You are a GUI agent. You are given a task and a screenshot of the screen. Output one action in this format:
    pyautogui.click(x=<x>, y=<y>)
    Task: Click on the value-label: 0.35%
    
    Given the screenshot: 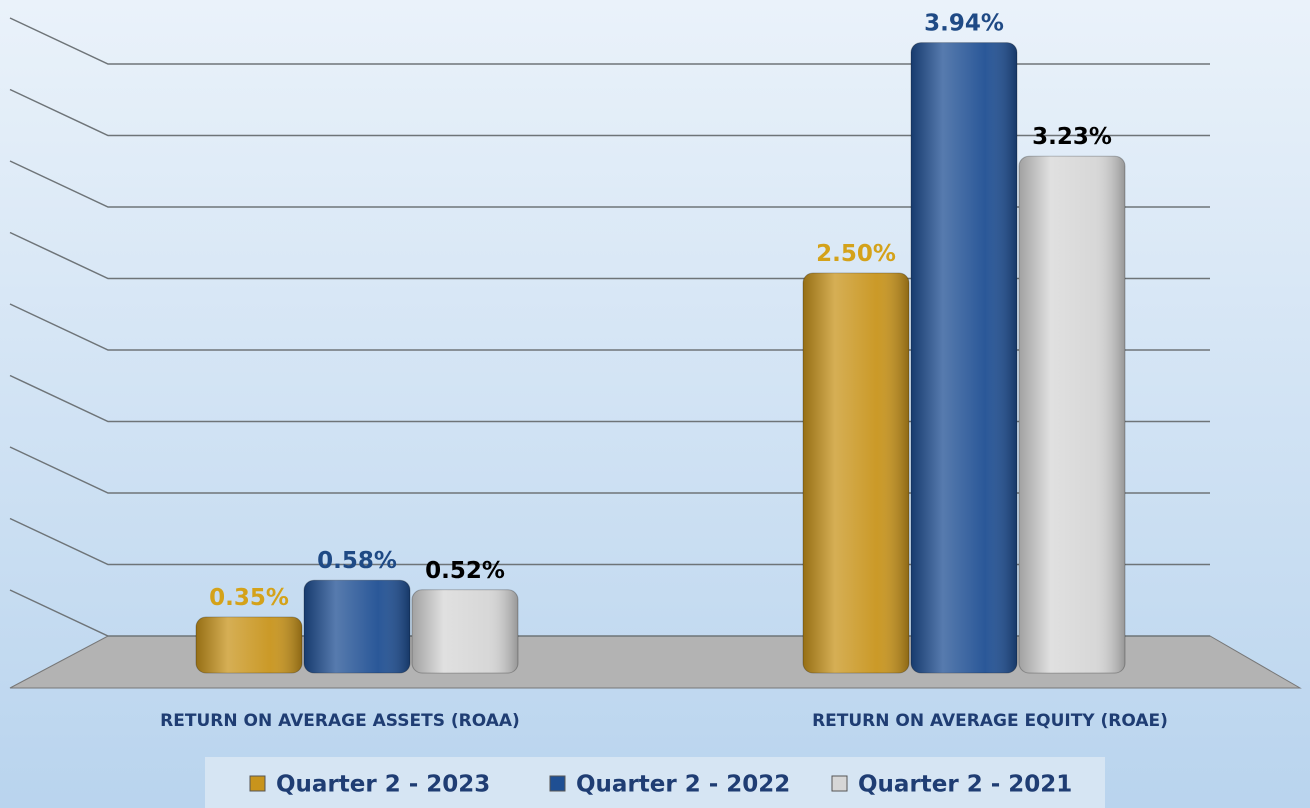 What is the action you would take?
    pyautogui.click(x=249, y=598)
    